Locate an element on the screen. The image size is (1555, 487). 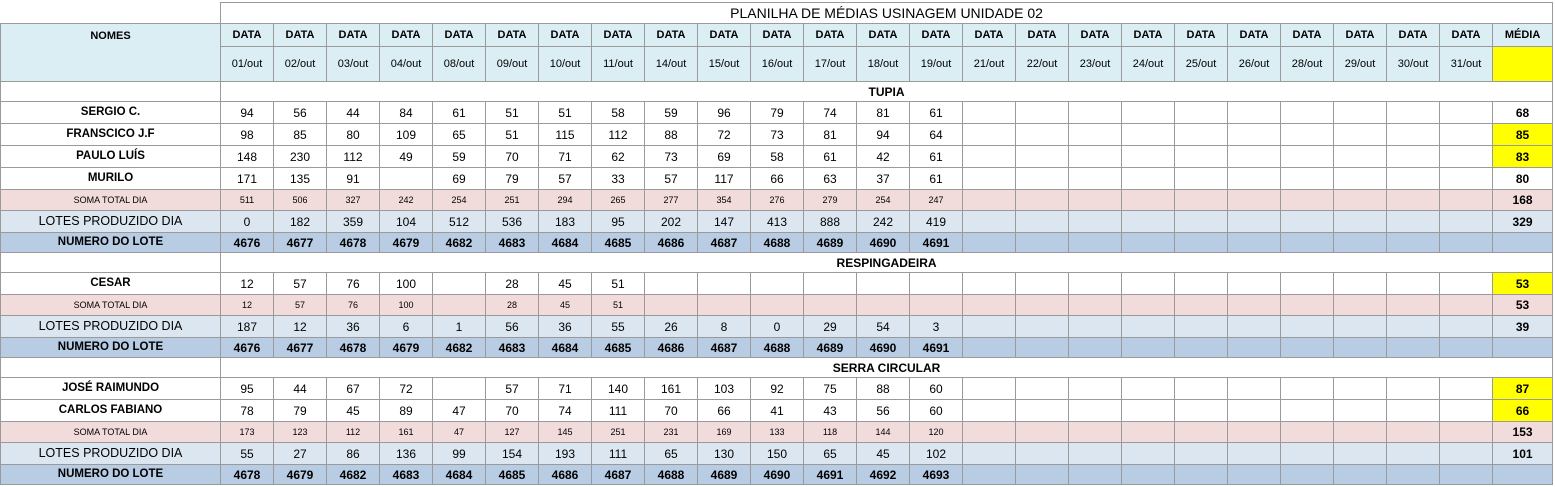
cell-value: 100 is located at coordinates (406, 283).